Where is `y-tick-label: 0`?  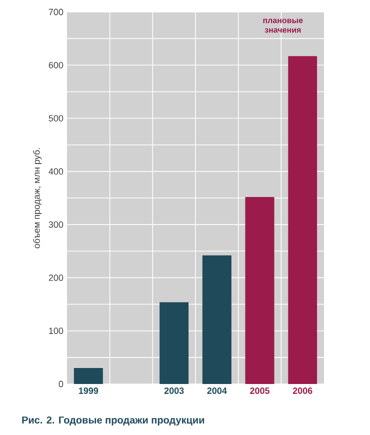
y-tick-label: 0 is located at coordinates (61, 384).